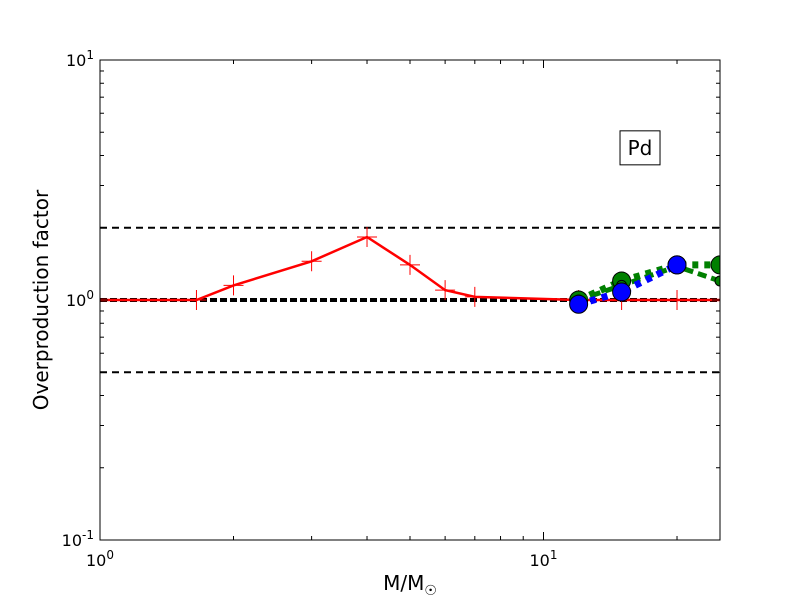  I want to click on x-axis-label: M/M☉, so click(410, 585).